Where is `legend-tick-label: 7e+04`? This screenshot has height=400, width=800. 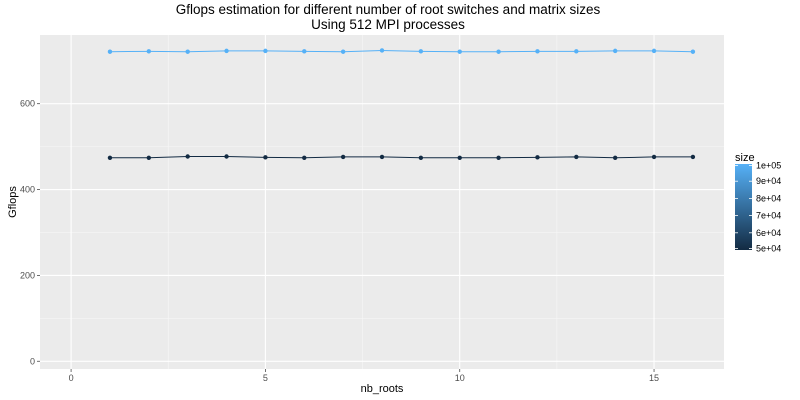 legend-tick-label: 7e+04 is located at coordinates (768, 216).